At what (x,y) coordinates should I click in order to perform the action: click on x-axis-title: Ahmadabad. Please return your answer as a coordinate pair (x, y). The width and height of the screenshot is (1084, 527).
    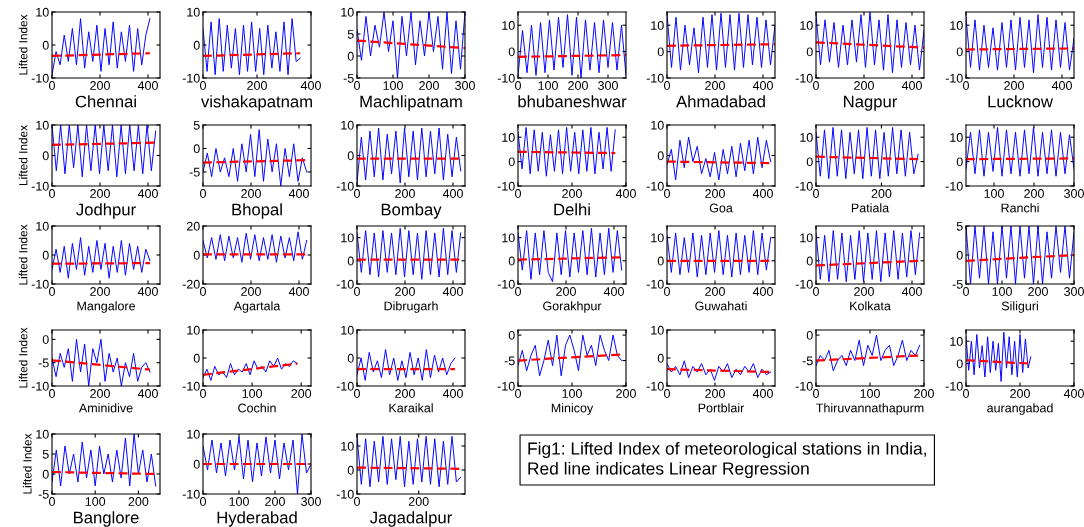
    Looking at the image, I should click on (720, 101).